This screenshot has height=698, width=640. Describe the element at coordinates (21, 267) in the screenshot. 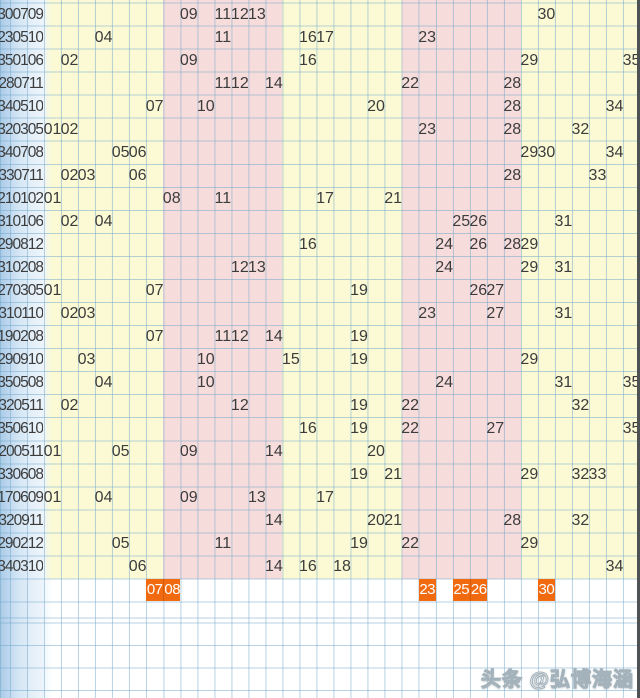

I see `row-label: 310208` at that location.